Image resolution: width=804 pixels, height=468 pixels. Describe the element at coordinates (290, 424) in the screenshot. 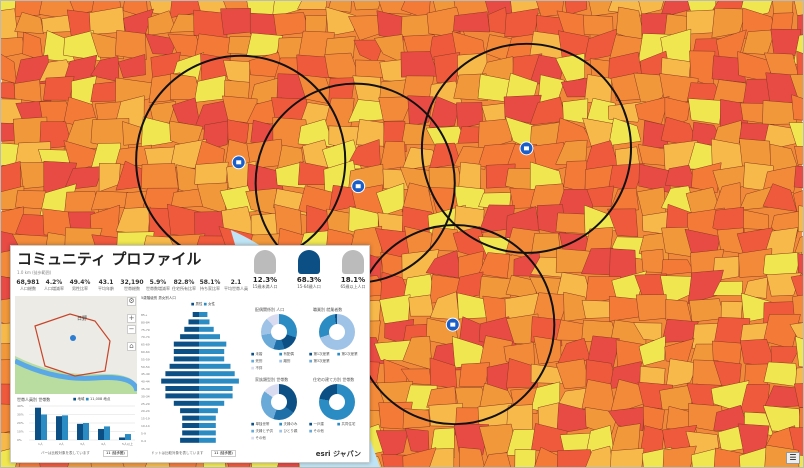

I see `legend-item: 夫婦のみ` at that location.